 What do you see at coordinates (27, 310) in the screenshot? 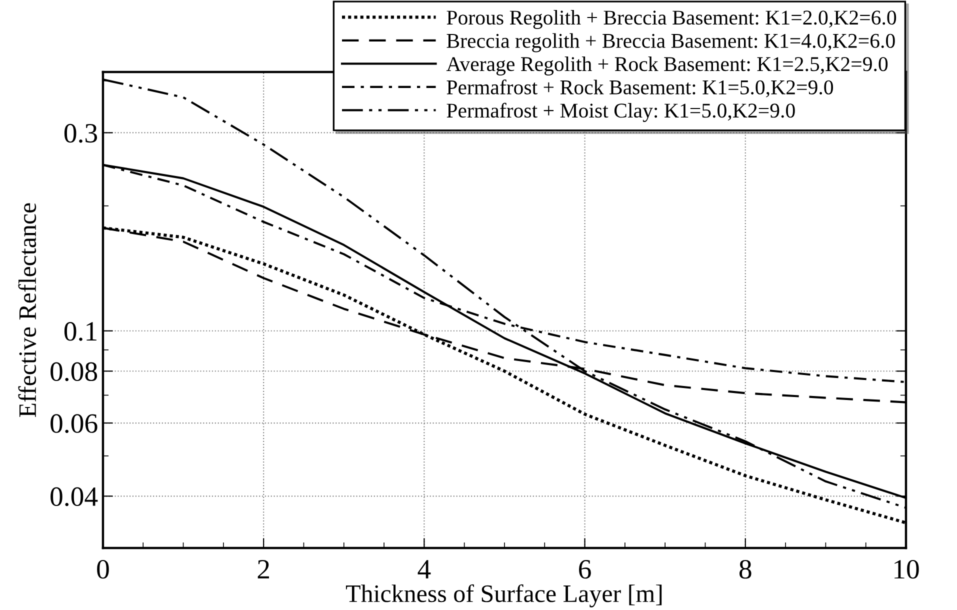
I see `y-axis-title: Effective Reflectance` at bounding box center [27, 310].